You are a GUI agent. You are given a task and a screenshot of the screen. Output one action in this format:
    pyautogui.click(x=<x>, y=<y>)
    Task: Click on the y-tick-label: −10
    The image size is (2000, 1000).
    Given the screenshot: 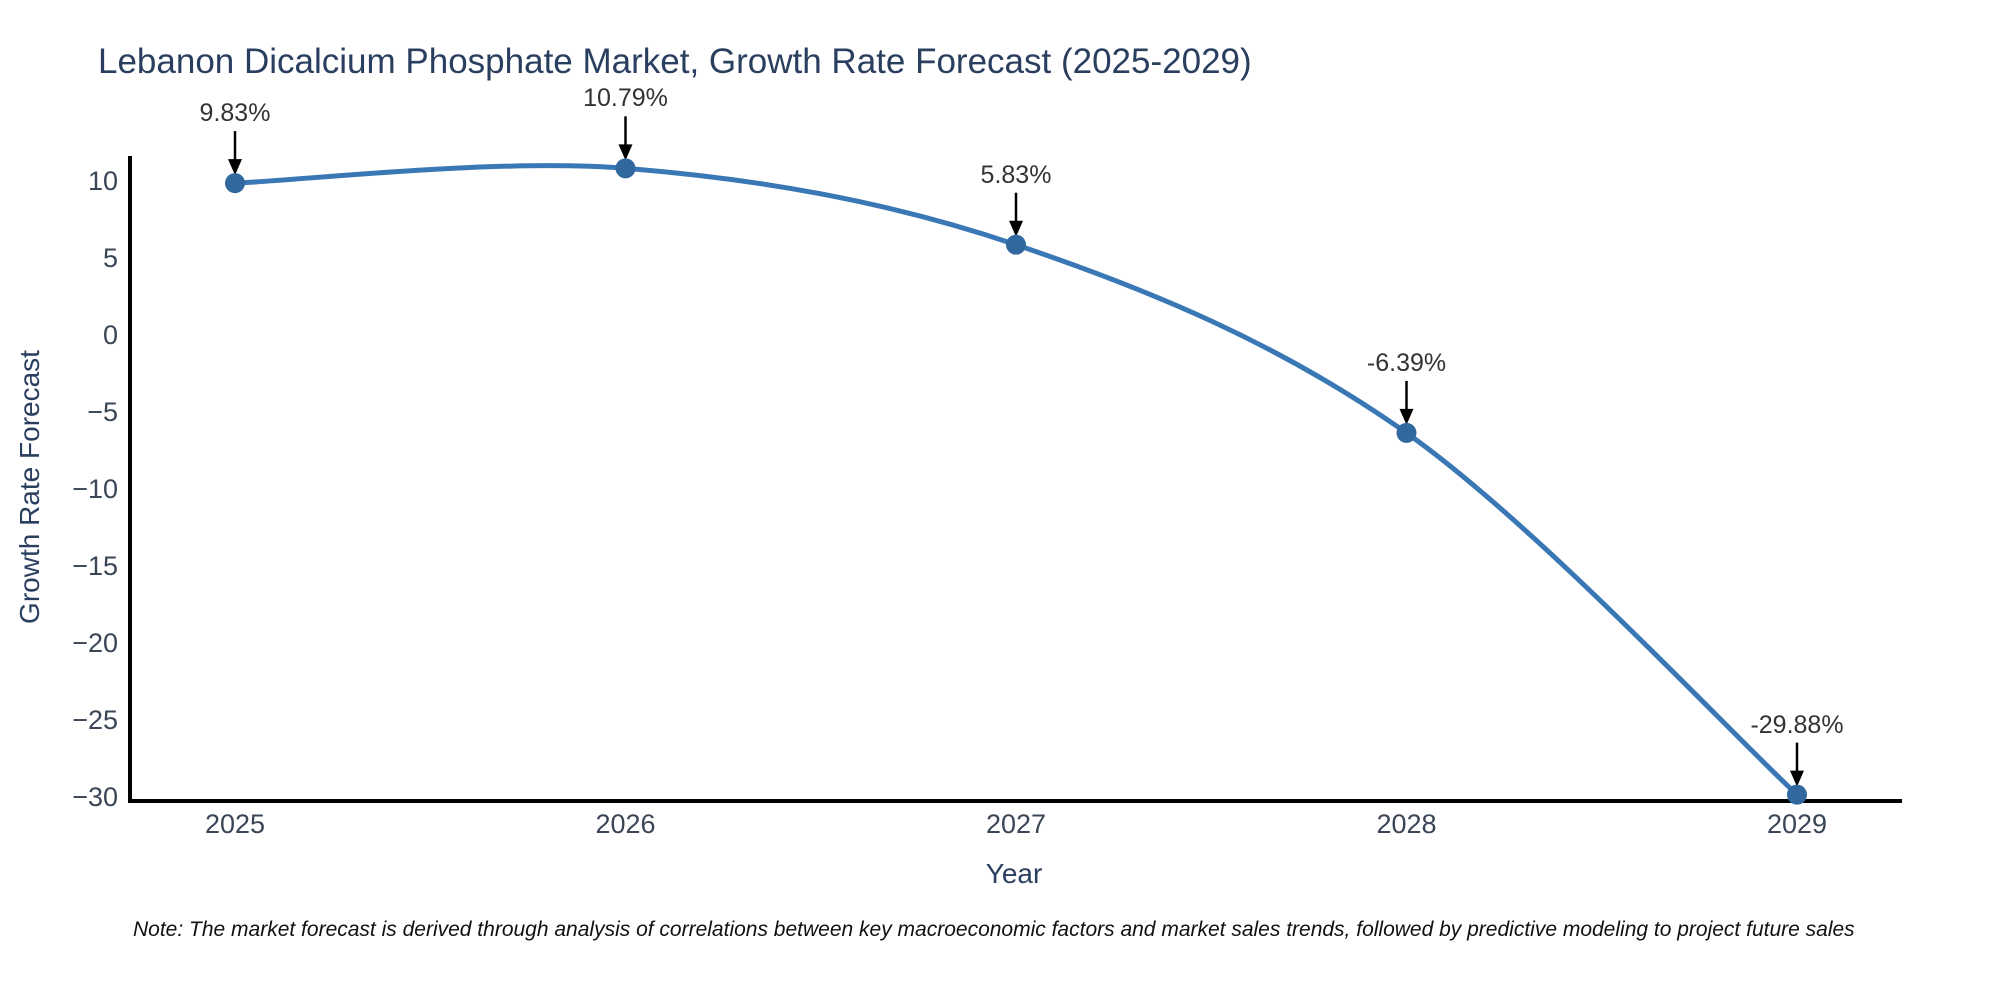 What is the action you would take?
    pyautogui.click(x=95, y=488)
    